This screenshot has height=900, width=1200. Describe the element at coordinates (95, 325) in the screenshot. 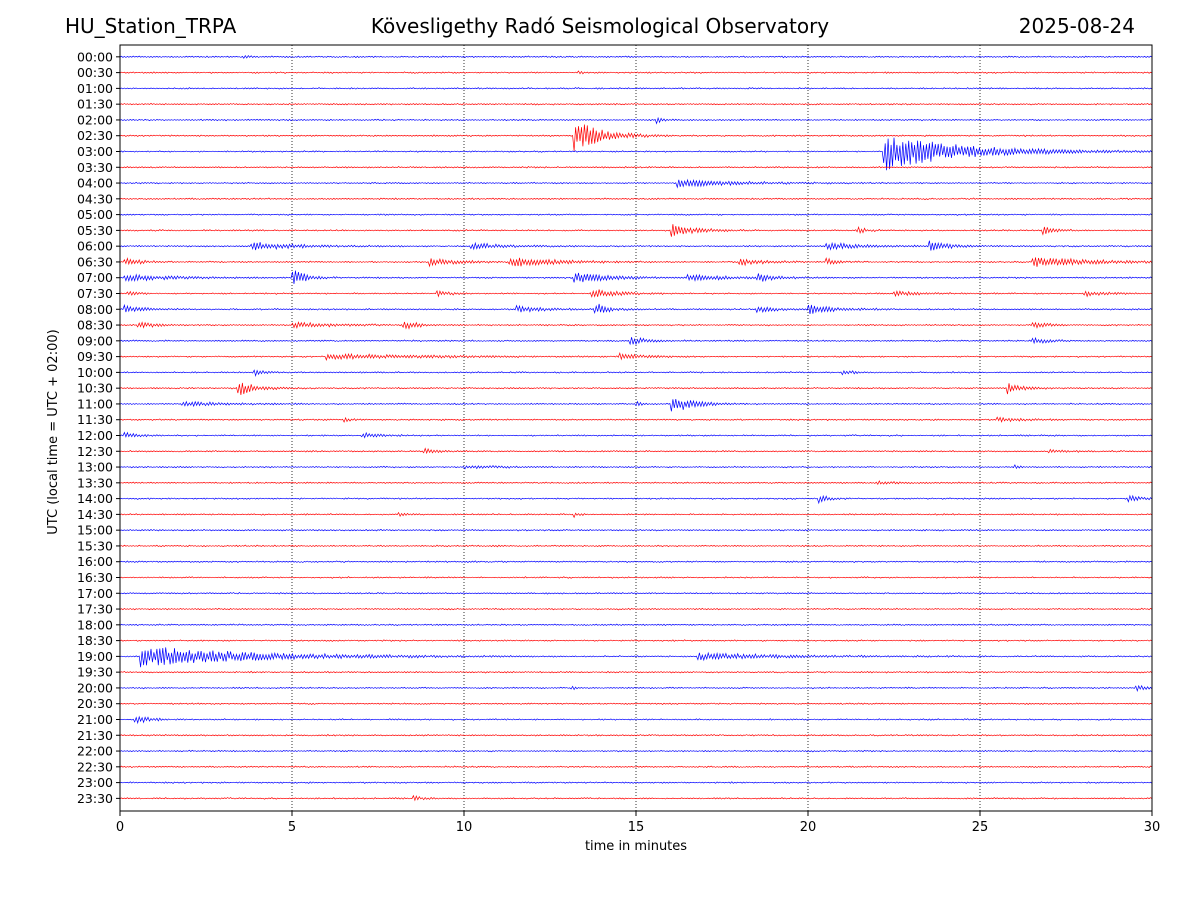

I see `row-label: 08:30` at that location.